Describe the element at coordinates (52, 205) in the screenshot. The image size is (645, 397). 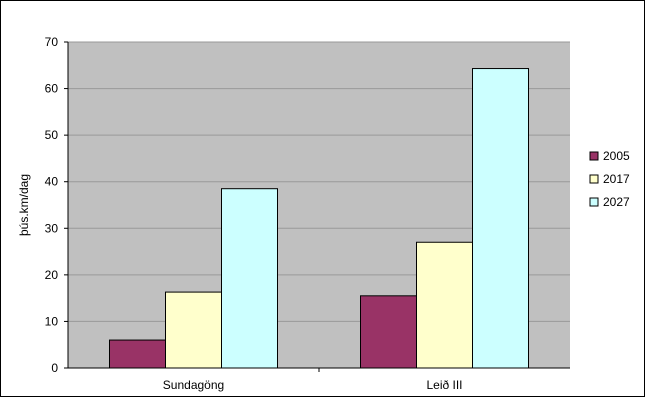
I see `y-tick-labels: 0 10 20 30 40 50 60 70` at that location.